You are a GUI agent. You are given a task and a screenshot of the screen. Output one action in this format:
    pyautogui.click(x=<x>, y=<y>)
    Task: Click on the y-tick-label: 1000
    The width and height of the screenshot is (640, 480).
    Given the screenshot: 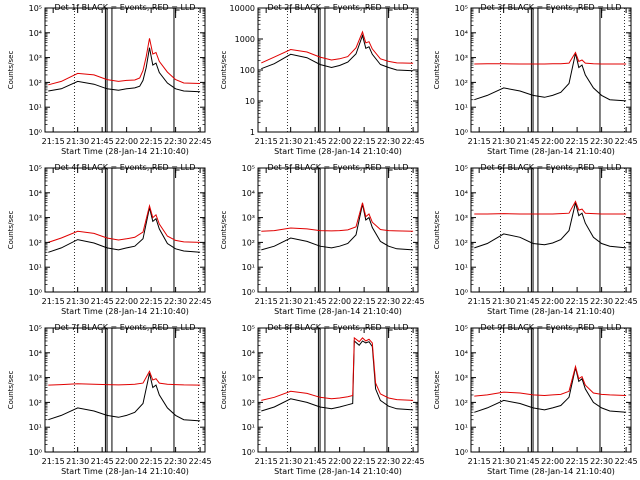 What is the action you would take?
    pyautogui.click(x=245, y=39)
    